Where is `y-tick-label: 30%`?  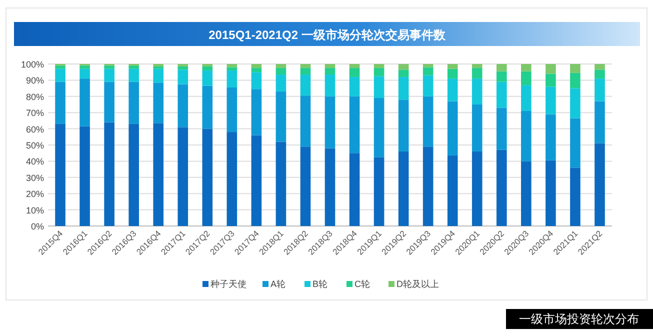
y-tick-label: 30% is located at coordinates (35, 177).